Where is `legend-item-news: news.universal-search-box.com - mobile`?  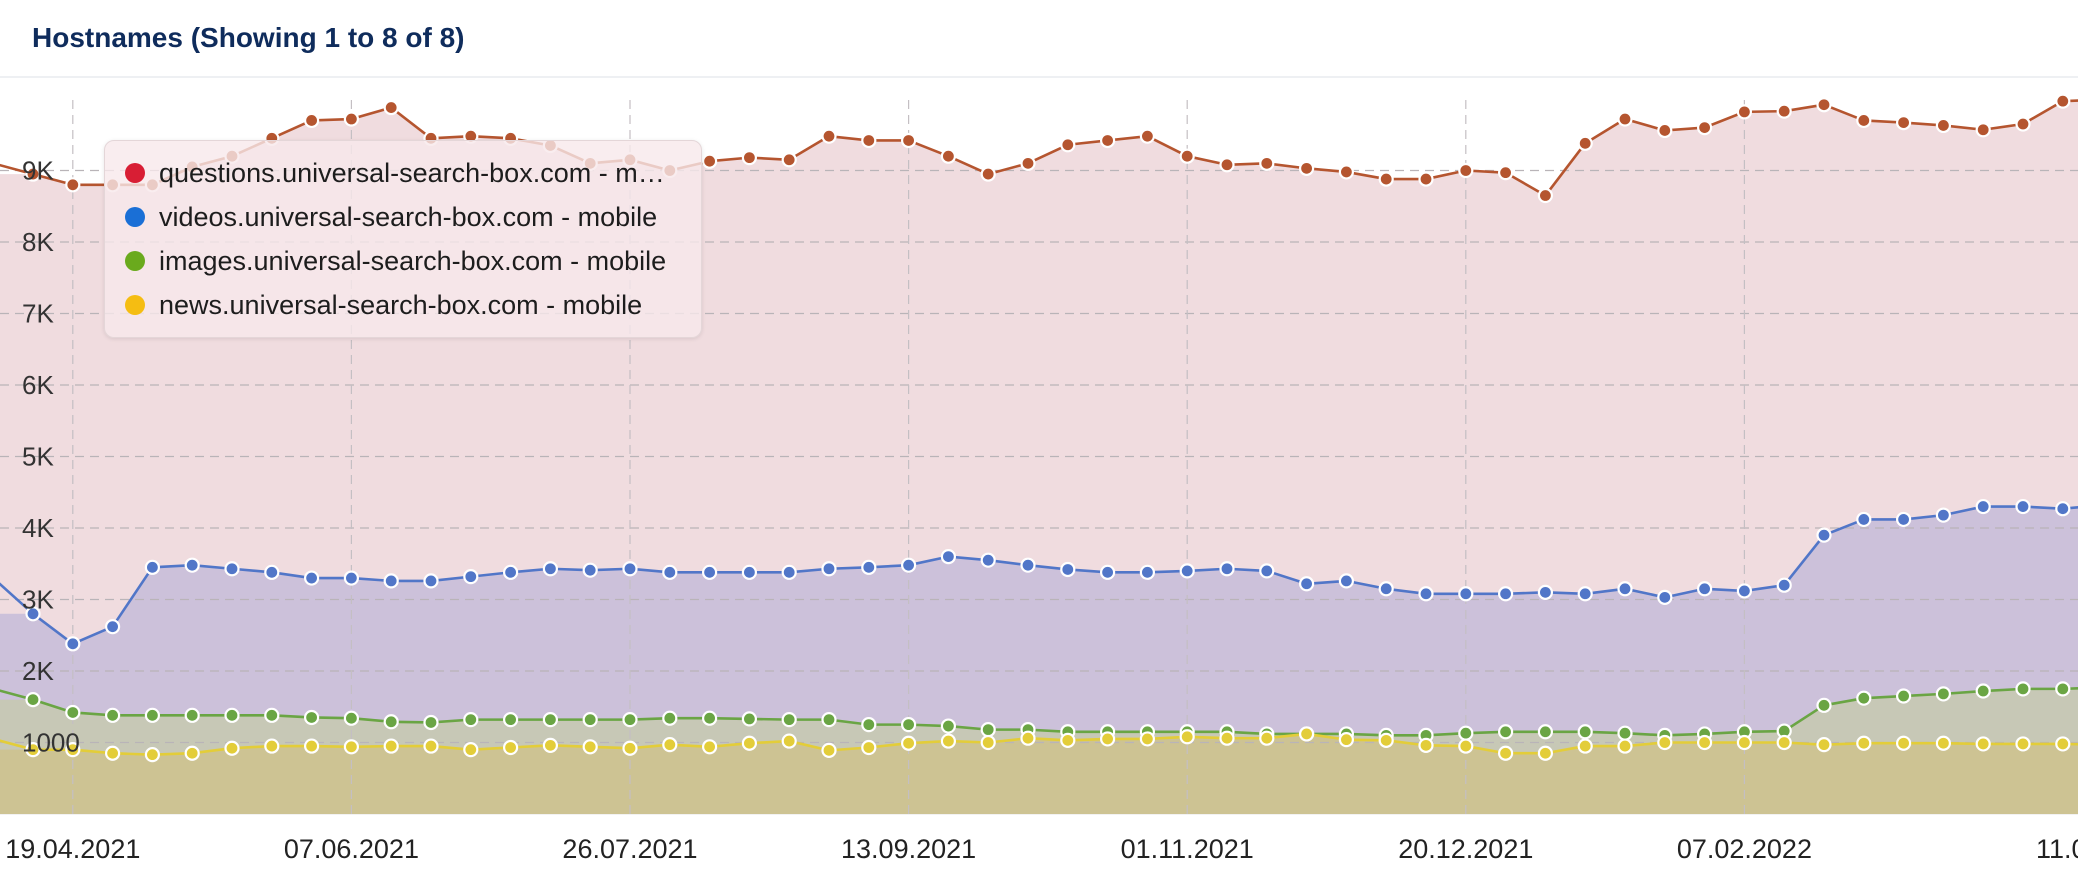 legend-item-news: news.universal-search-box.com - mobile is located at coordinates (383, 305).